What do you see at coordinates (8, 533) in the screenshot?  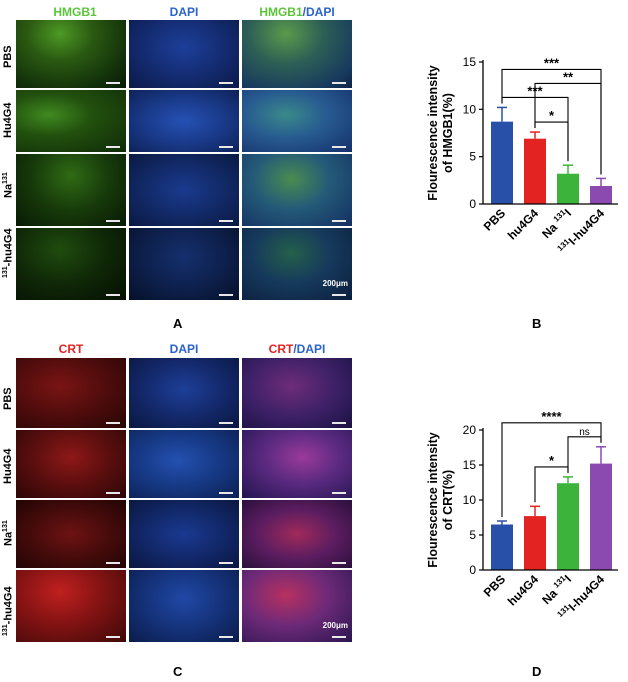 I see `panel-c-row-label-3: Na131` at bounding box center [8, 533].